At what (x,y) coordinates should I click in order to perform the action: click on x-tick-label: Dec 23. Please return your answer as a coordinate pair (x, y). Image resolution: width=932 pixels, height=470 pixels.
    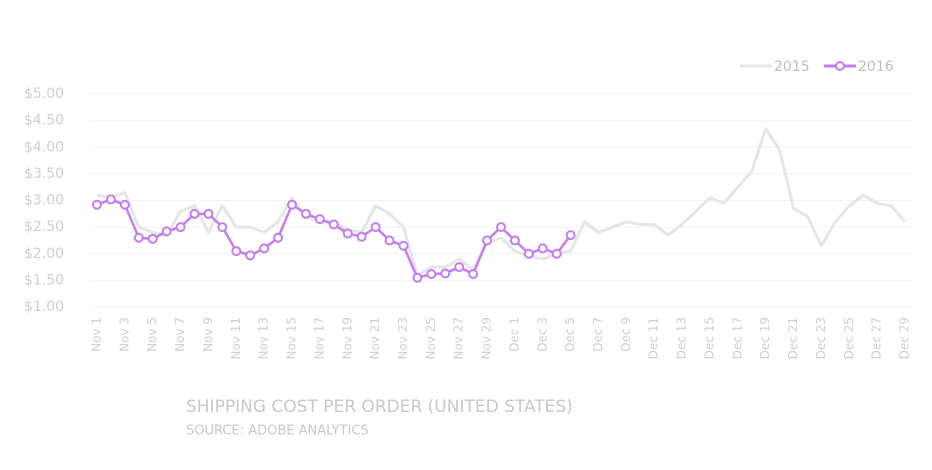
    Looking at the image, I should click on (821, 338).